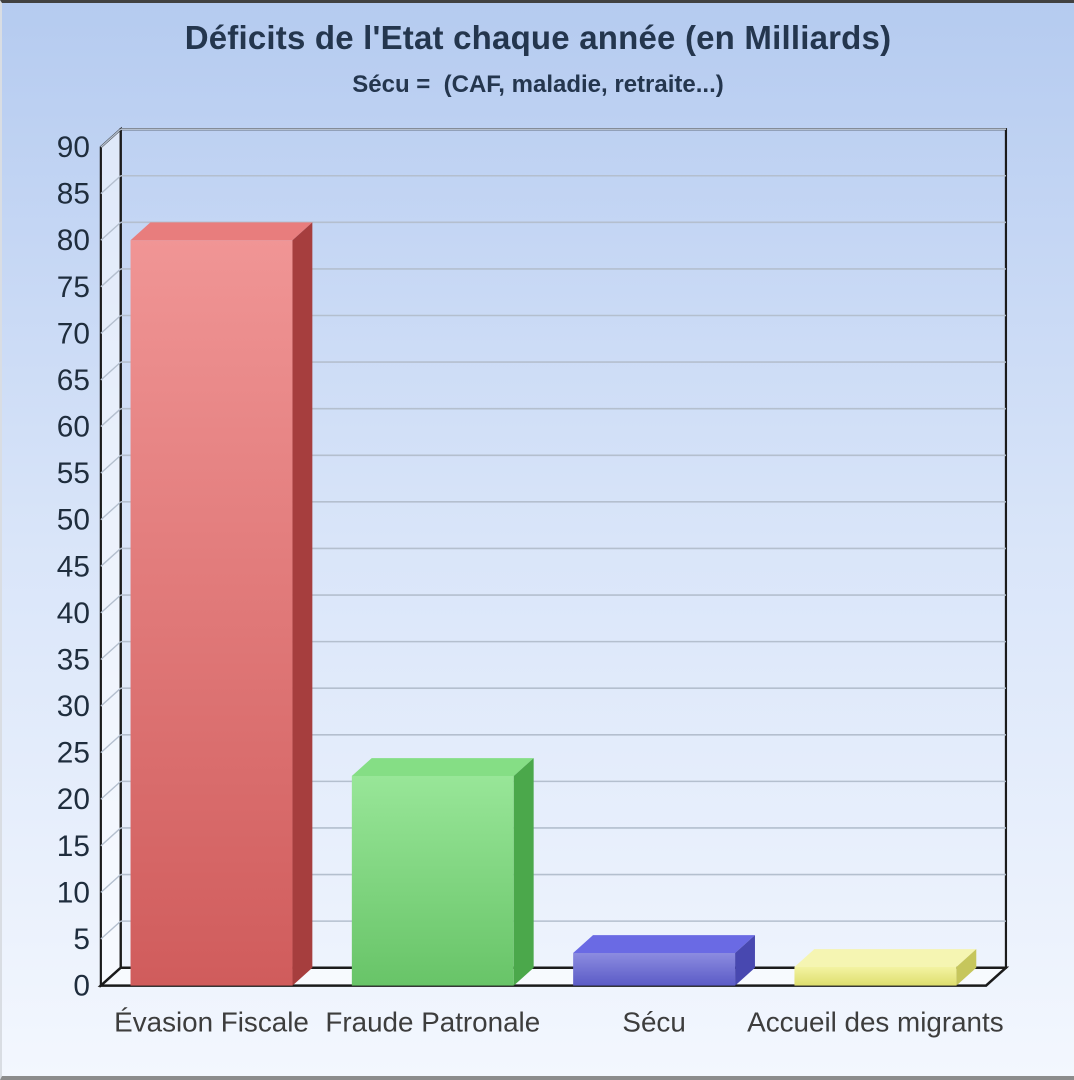 The height and width of the screenshot is (1080, 1074). I want to click on x-category-label: Accueil des migrants, so click(875, 1021).